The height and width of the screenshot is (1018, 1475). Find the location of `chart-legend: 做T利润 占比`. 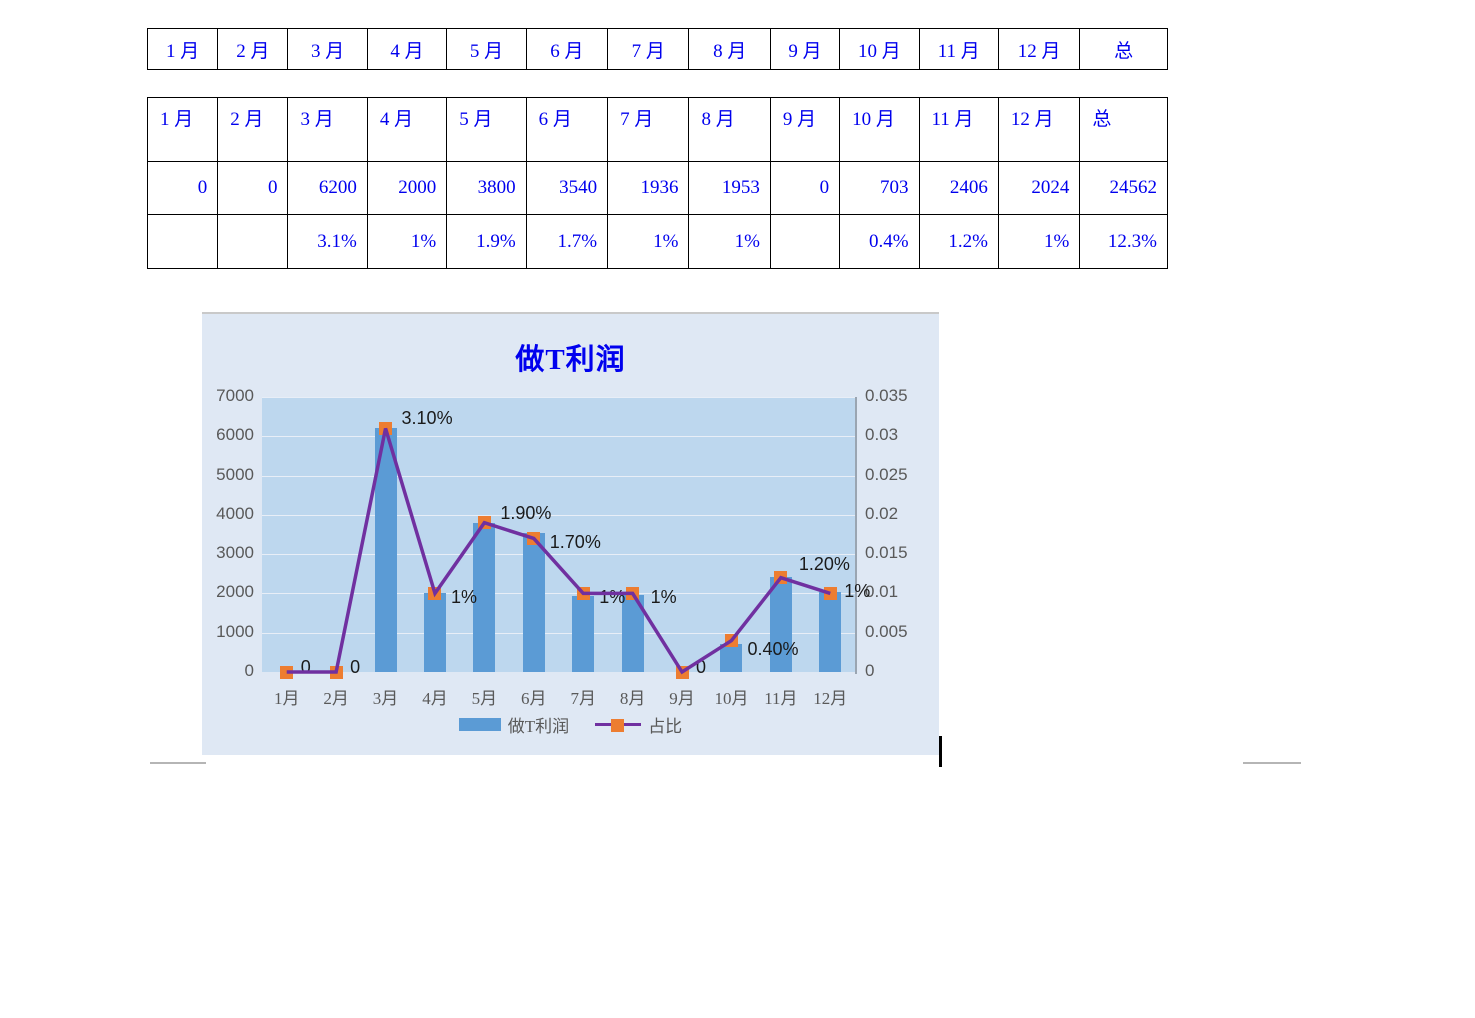

chart-legend: 做T利润 占比 is located at coordinates (570, 724).